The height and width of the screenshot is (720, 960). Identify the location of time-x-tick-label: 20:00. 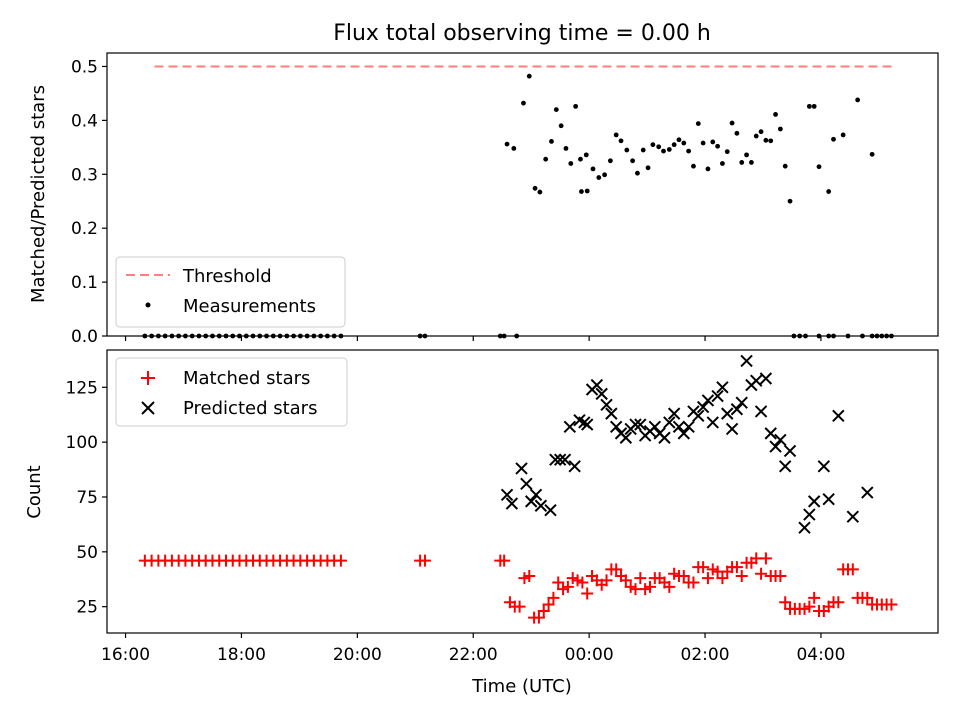
(357, 655).